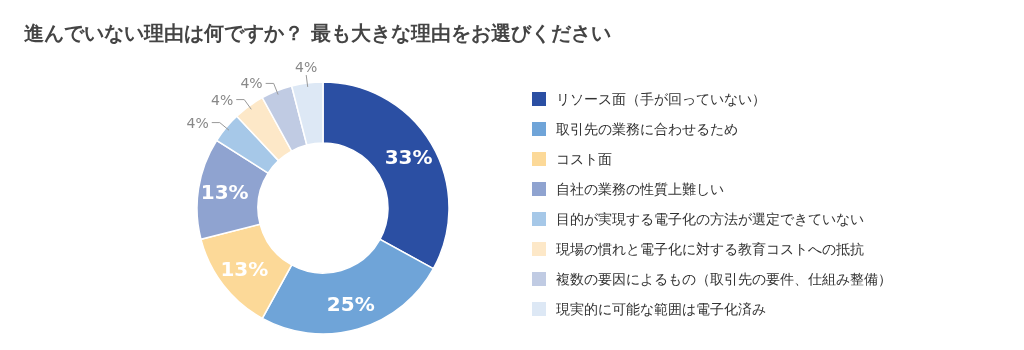 The width and height of the screenshot is (1024, 350). I want to click on legend-label: 目的が実現する電子化の方法が選定できていない, so click(710, 219).